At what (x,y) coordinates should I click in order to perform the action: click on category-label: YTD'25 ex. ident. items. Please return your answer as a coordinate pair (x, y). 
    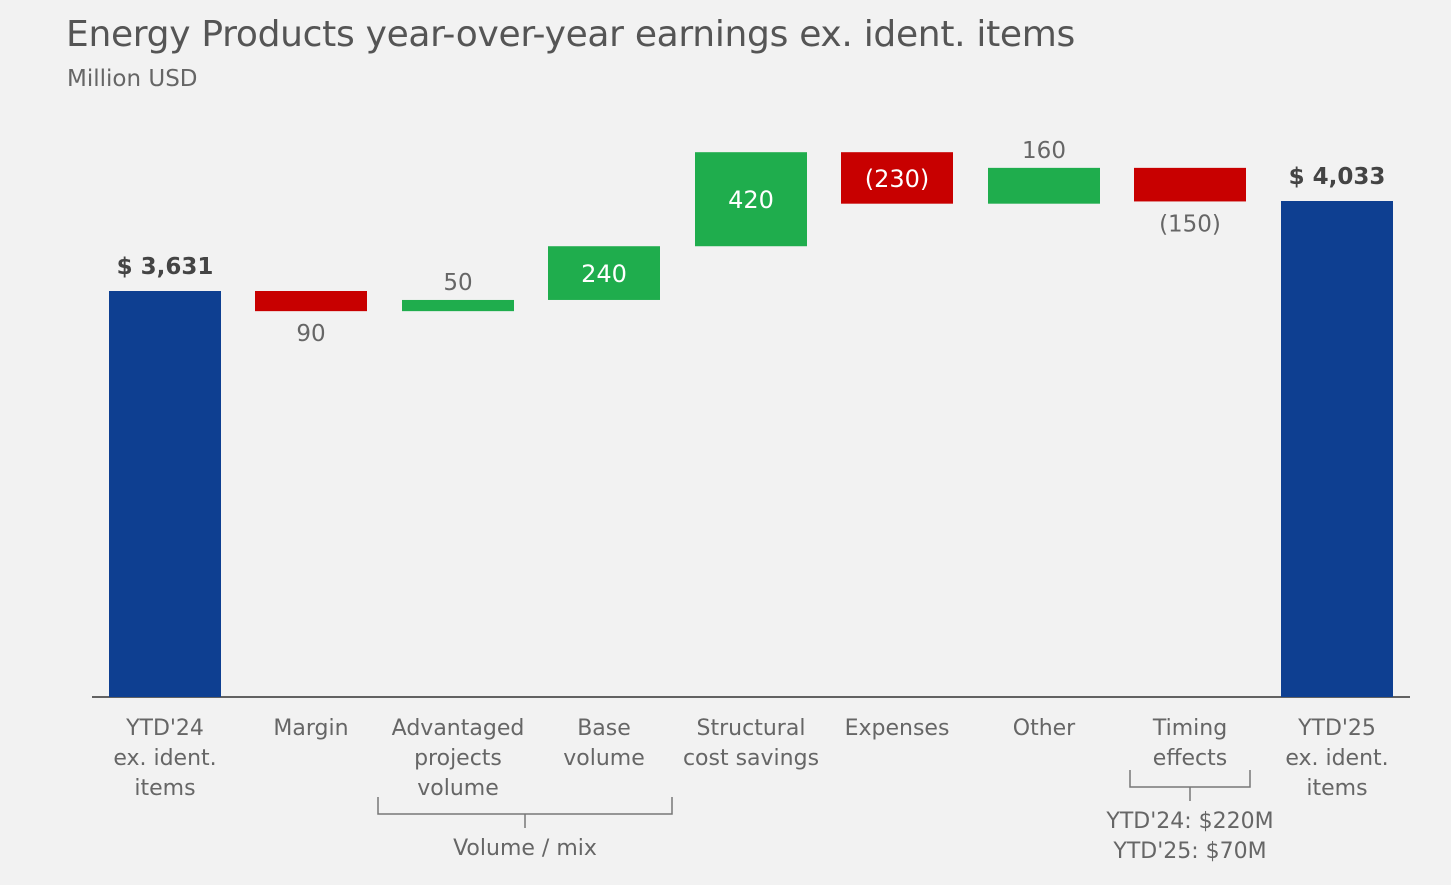
    Looking at the image, I should click on (1337, 758).